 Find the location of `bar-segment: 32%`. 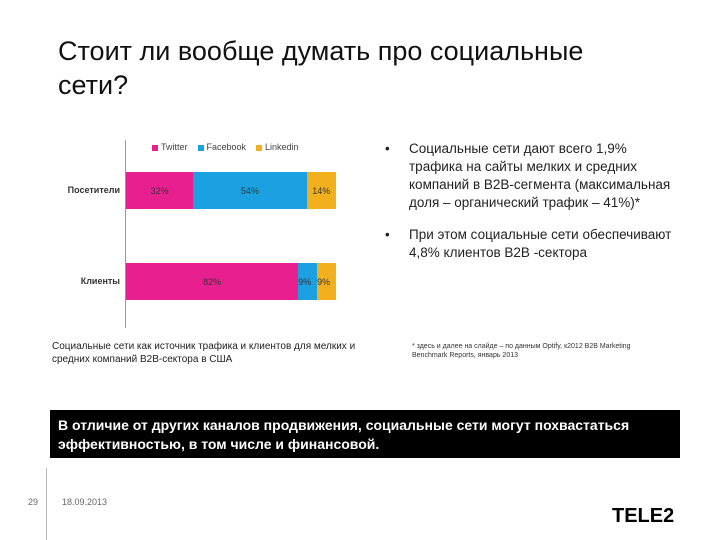

bar-segment: 32% is located at coordinates (160, 190).